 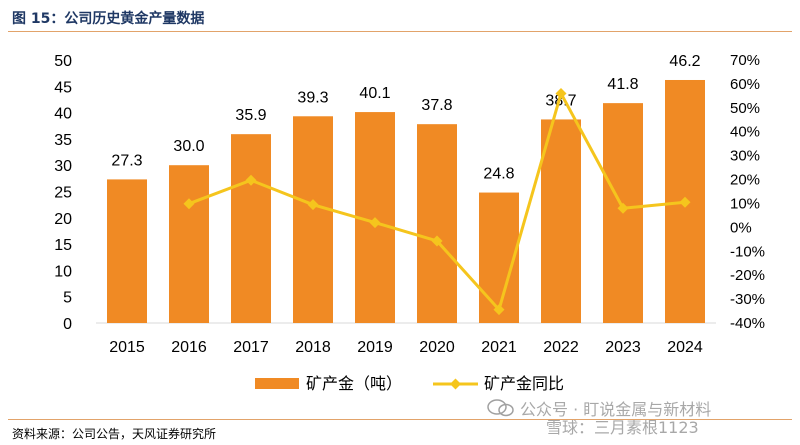 I want to click on yoy-point-2019, so click(x=375, y=223).